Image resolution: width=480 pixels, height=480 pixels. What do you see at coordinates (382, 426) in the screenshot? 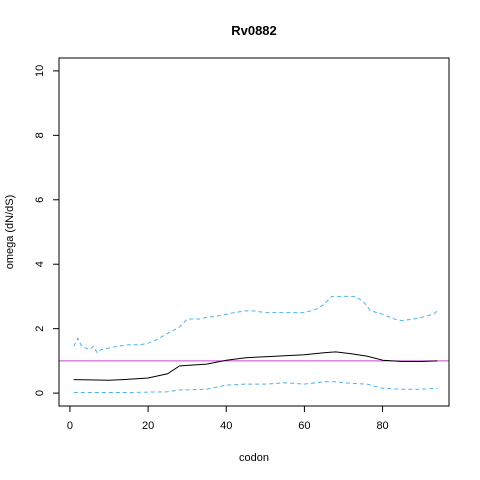
I see `x-tick-label: 80` at bounding box center [382, 426].